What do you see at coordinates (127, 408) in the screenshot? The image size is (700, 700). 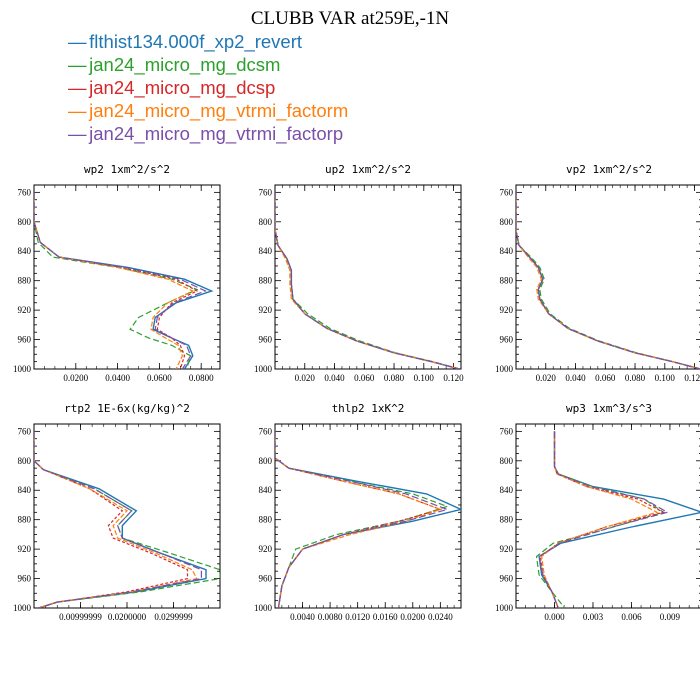 I see `panel-title: rtp2 1E-6x(kg/kg)^2` at bounding box center [127, 408].